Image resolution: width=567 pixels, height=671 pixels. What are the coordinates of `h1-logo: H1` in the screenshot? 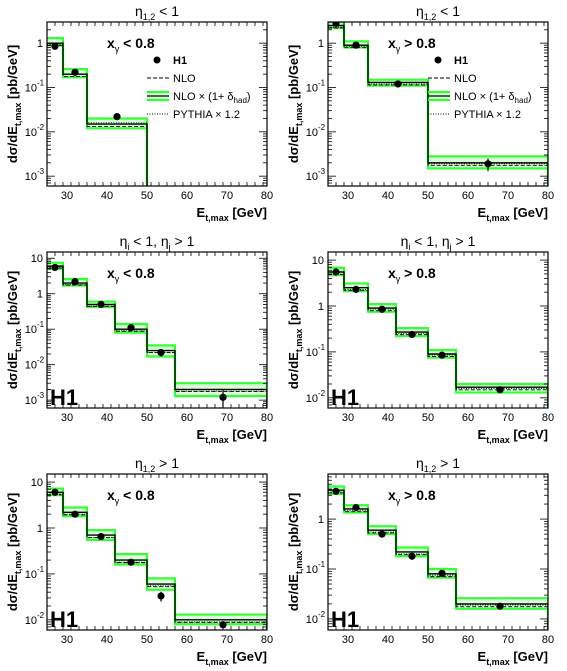 It's located at (64, 397).